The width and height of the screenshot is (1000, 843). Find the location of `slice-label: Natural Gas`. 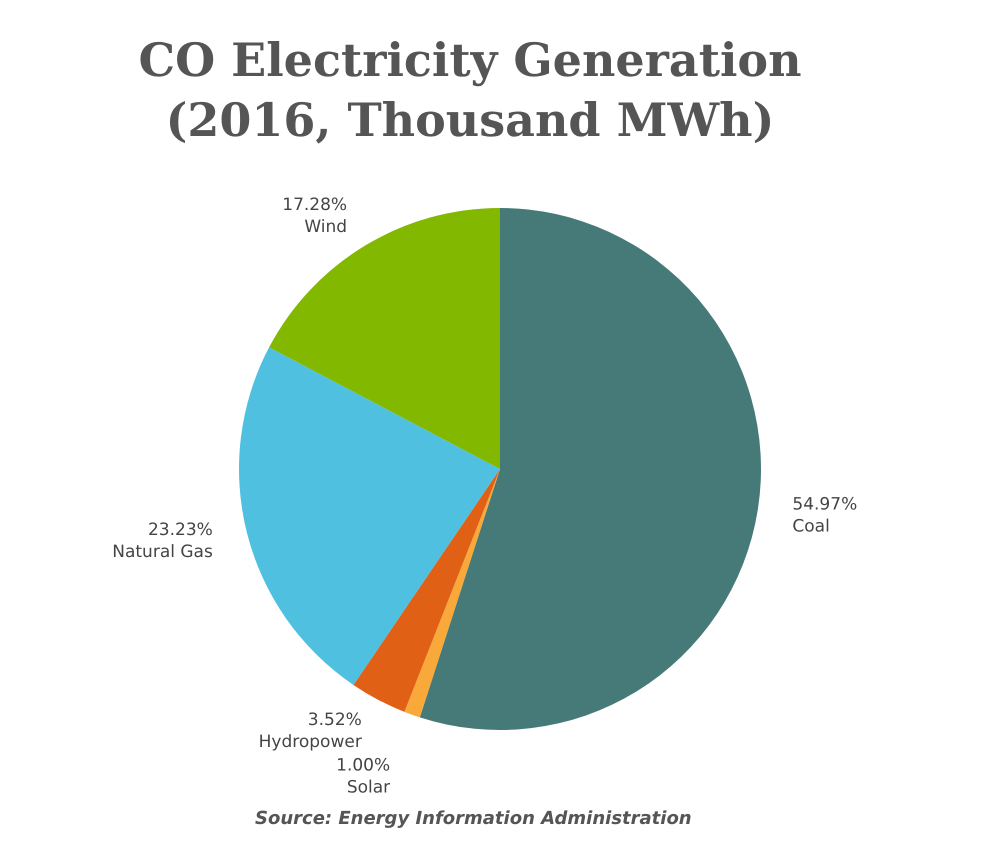

slice-label: Natural Gas is located at coordinates (162, 552).